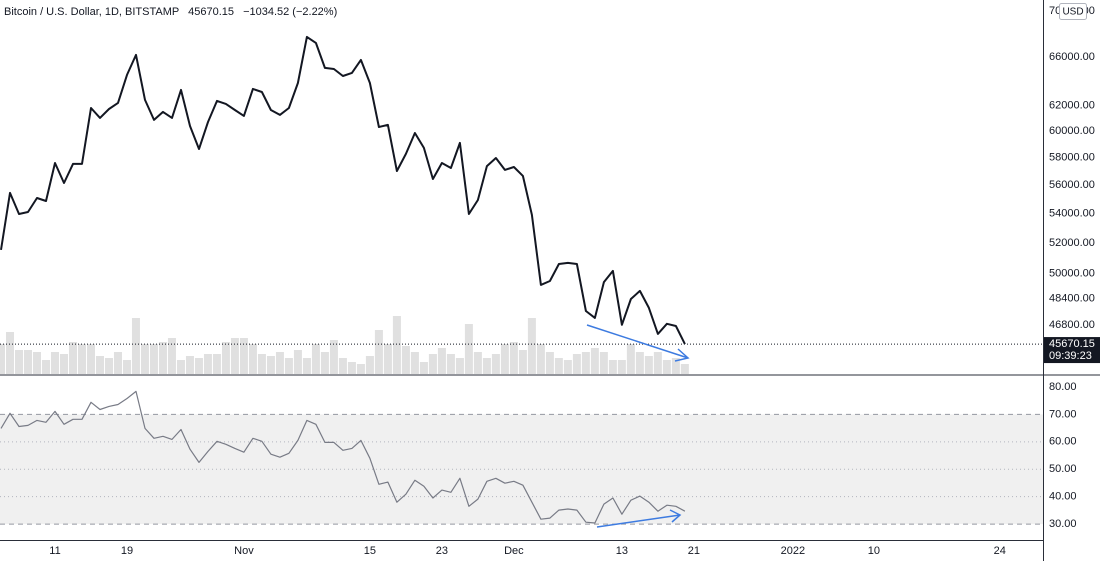 The image size is (1100, 561). What do you see at coordinates (1072, 106) in the screenshot?
I see `y-tick-label: 62000.00` at bounding box center [1072, 106].